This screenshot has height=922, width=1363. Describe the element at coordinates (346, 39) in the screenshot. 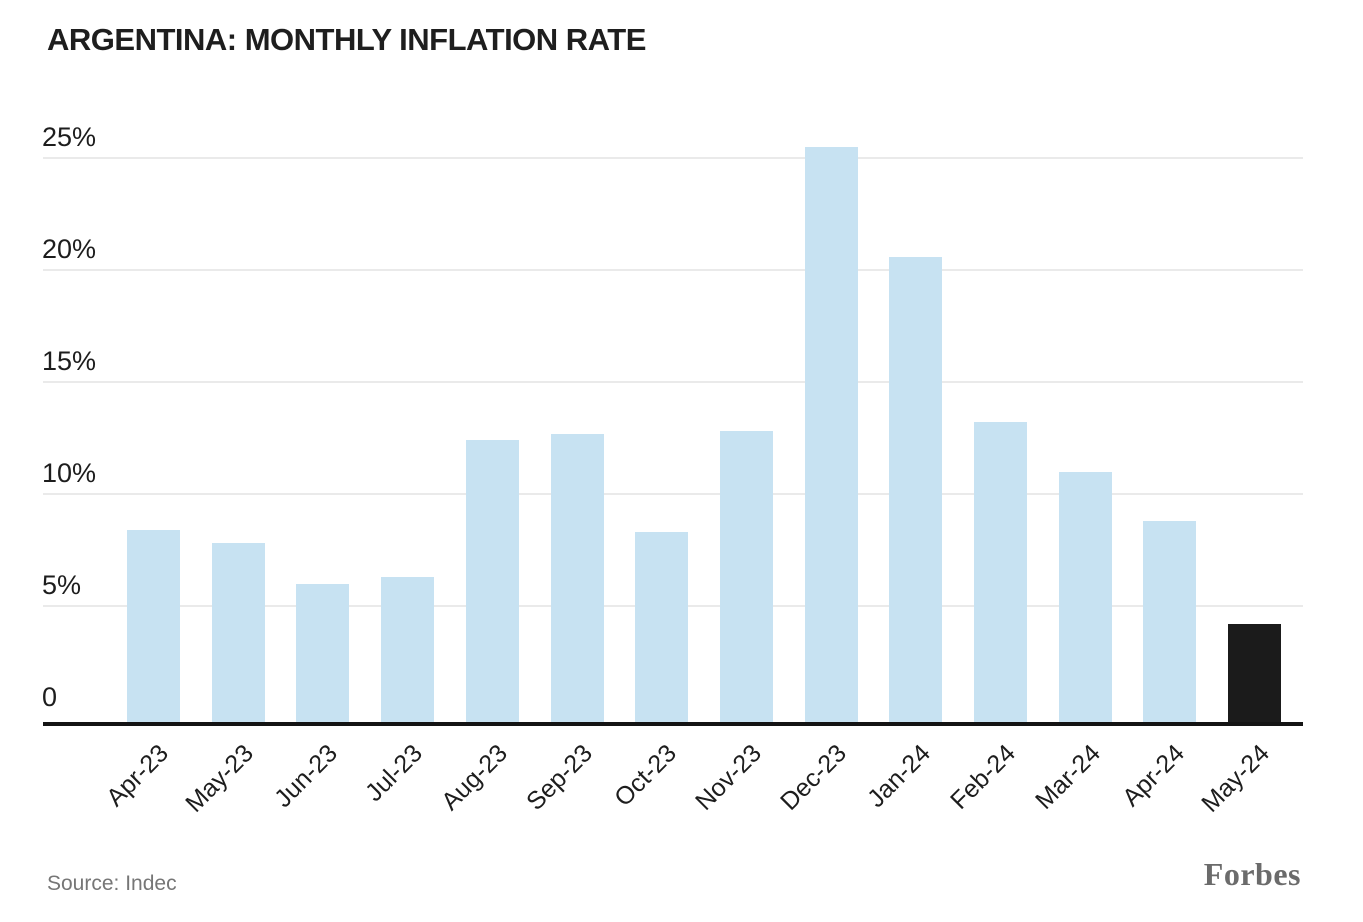

I see `chart-title: ARGENTINA: MONTHLY INFLATION RATE` at that location.